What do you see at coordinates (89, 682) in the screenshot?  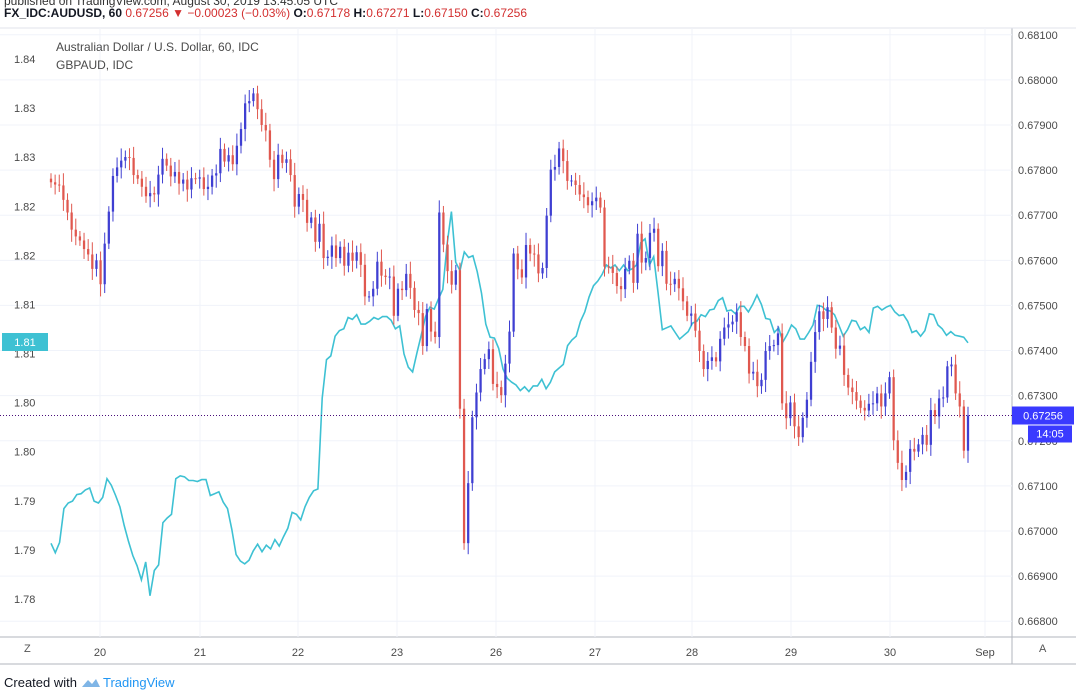 I see `footer: Created with TradingView` at bounding box center [89, 682].